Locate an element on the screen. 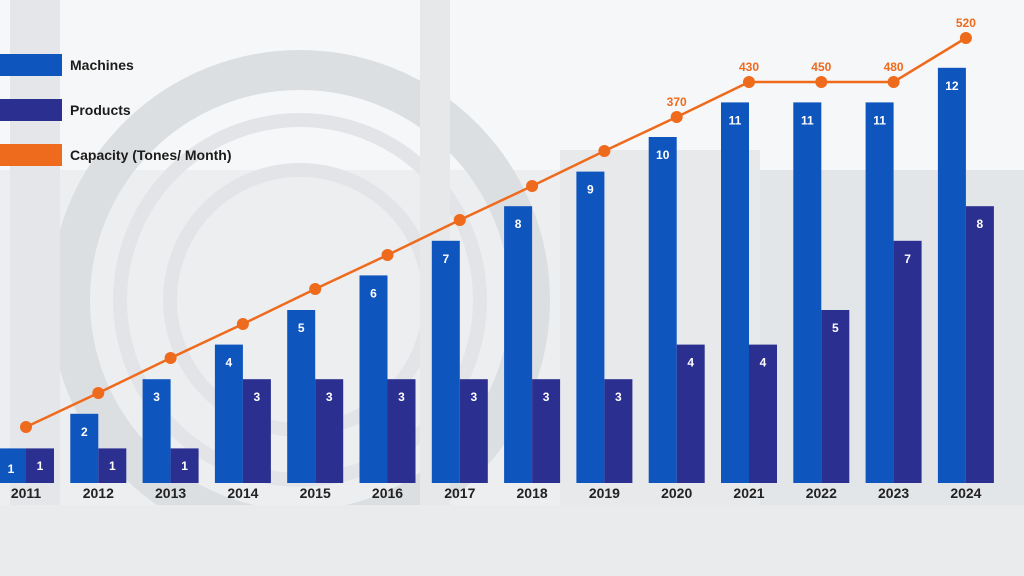  tick-label-2016: 2016 is located at coordinates (387, 493).